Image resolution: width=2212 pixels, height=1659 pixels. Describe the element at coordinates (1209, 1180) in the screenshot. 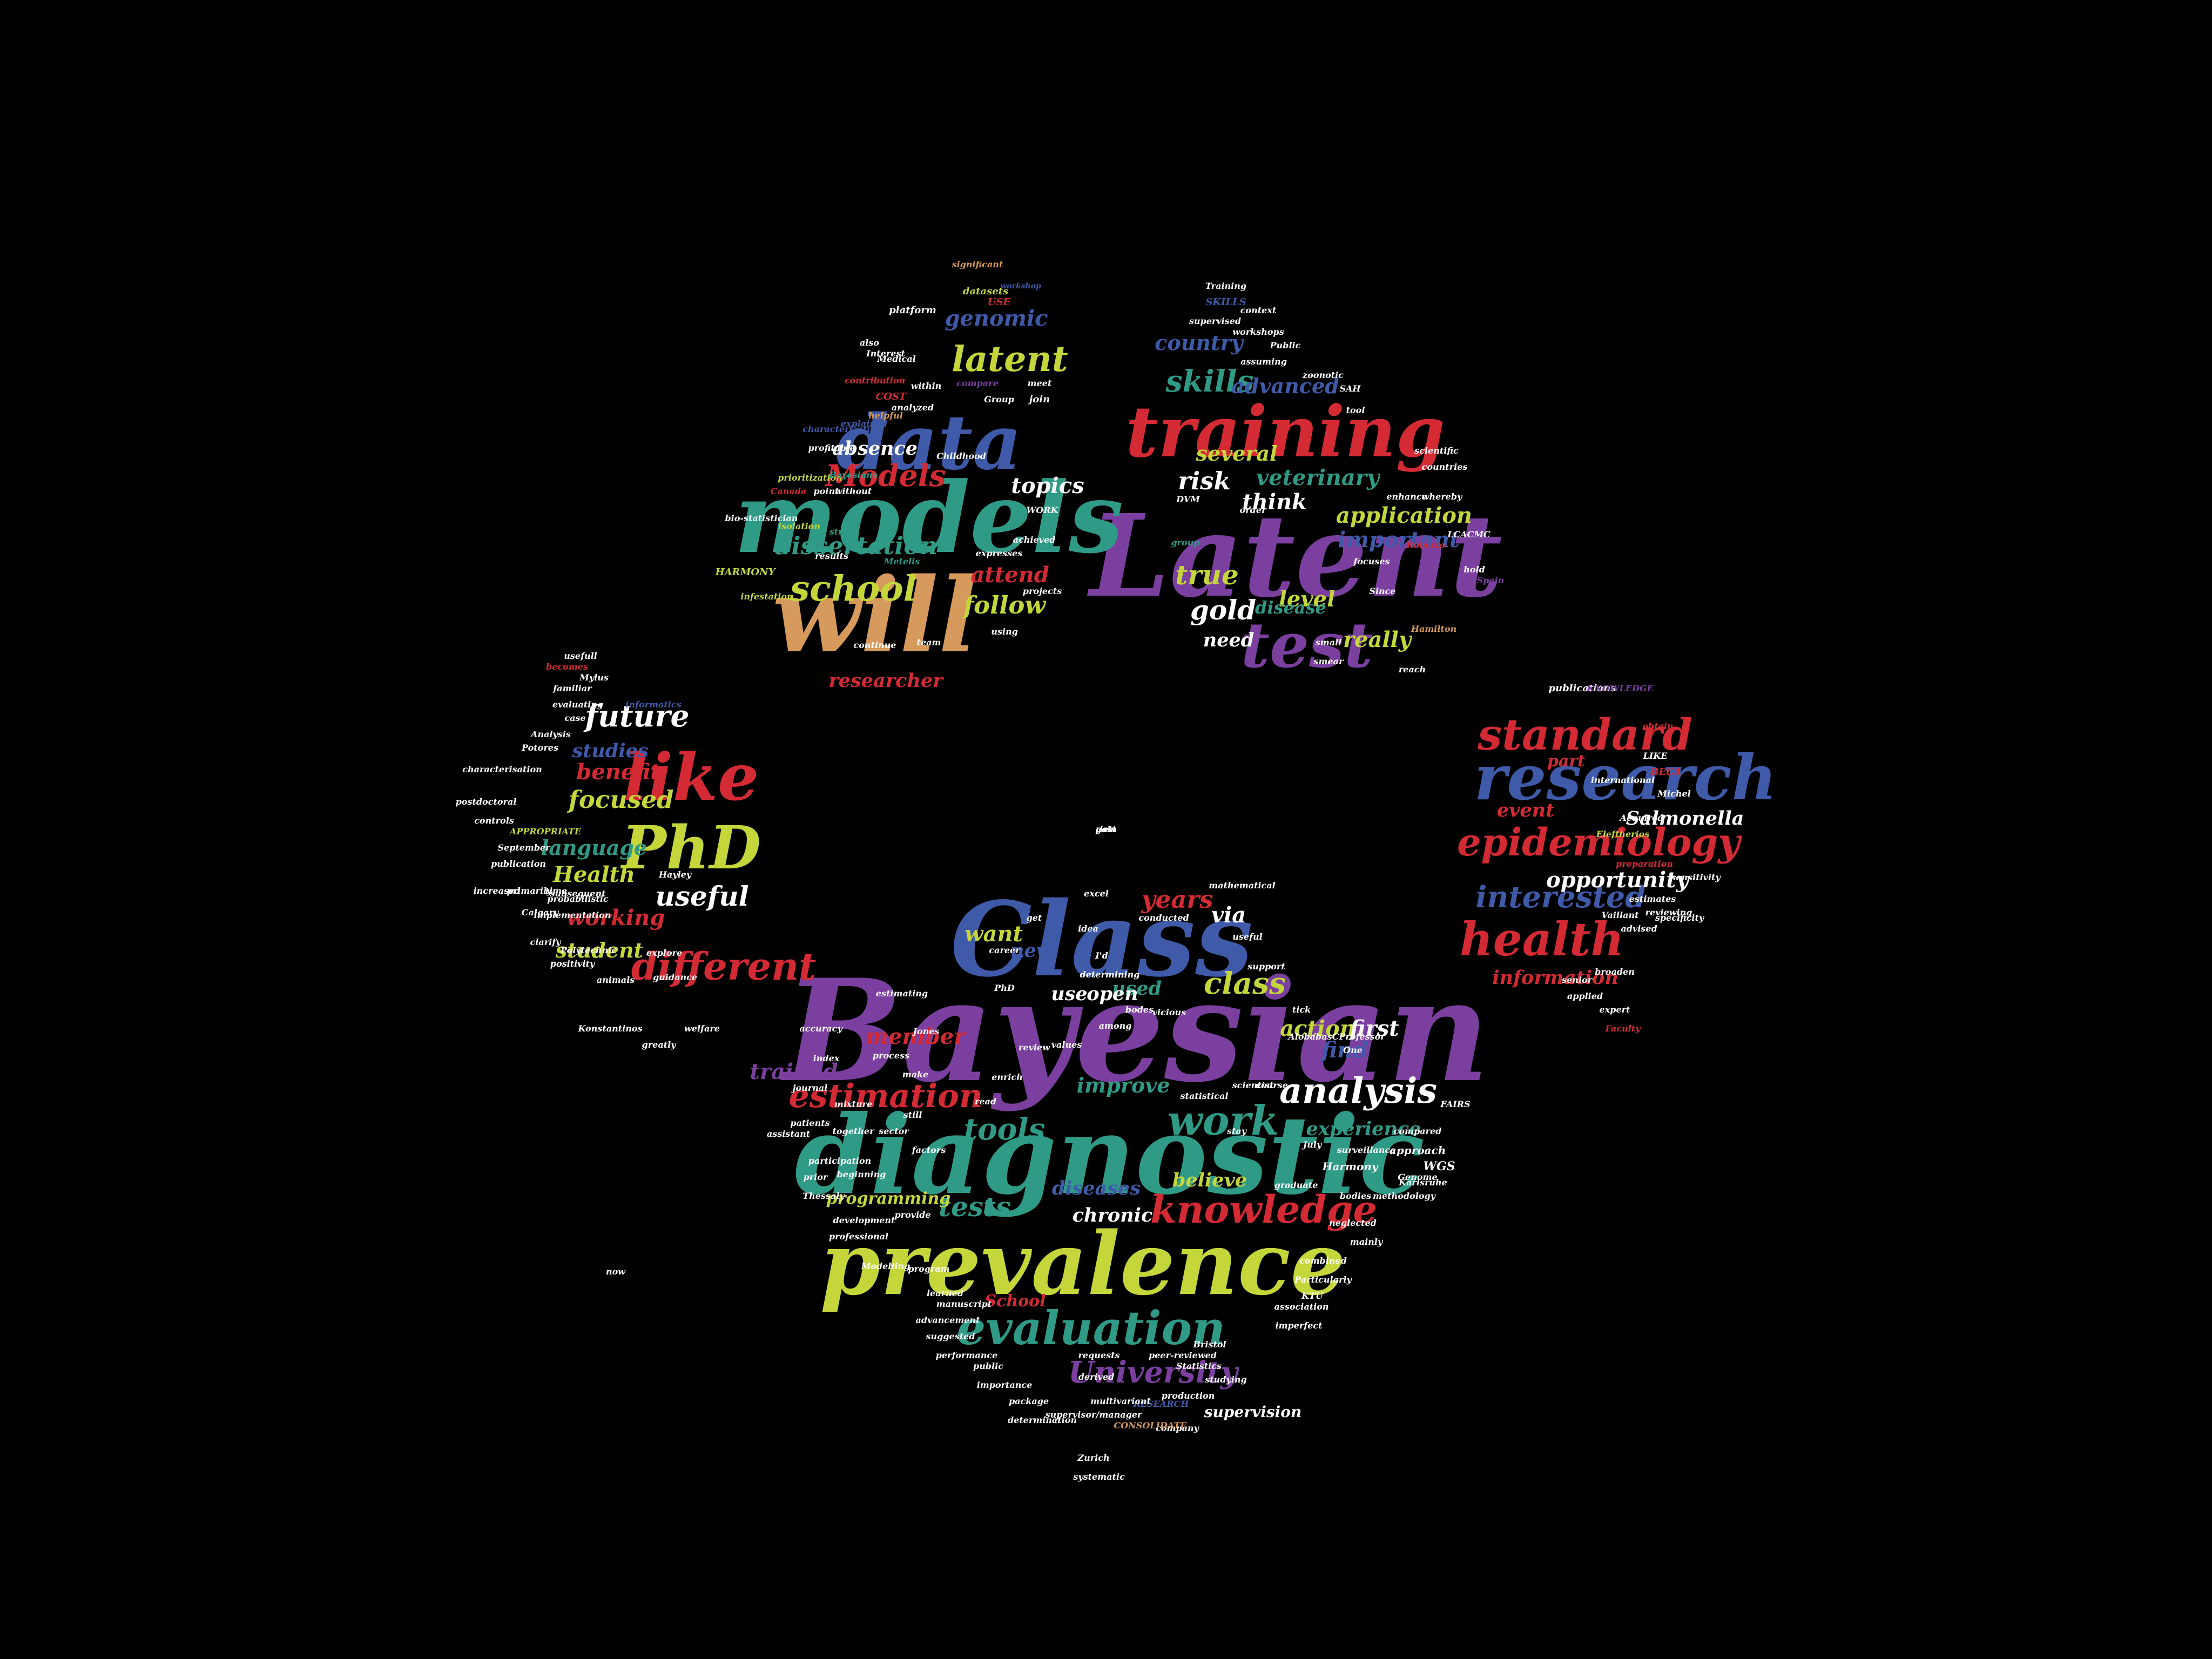

I see `cloud-word: believe` at that location.